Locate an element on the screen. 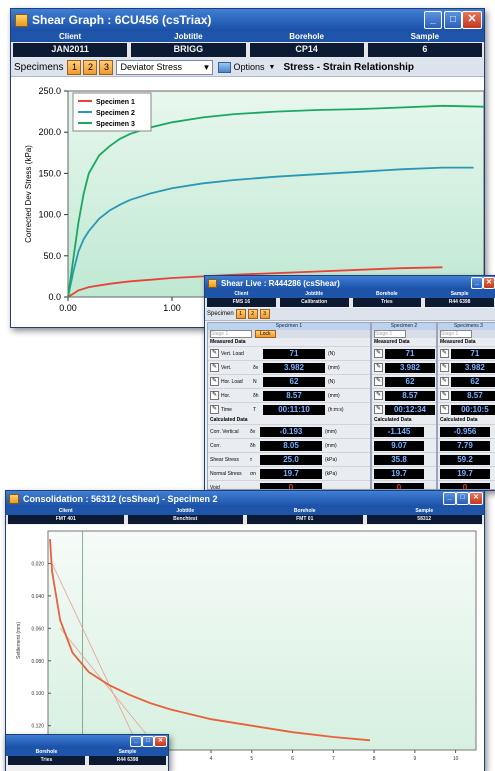  chevron-down-icon: ▼ is located at coordinates (206, 67).